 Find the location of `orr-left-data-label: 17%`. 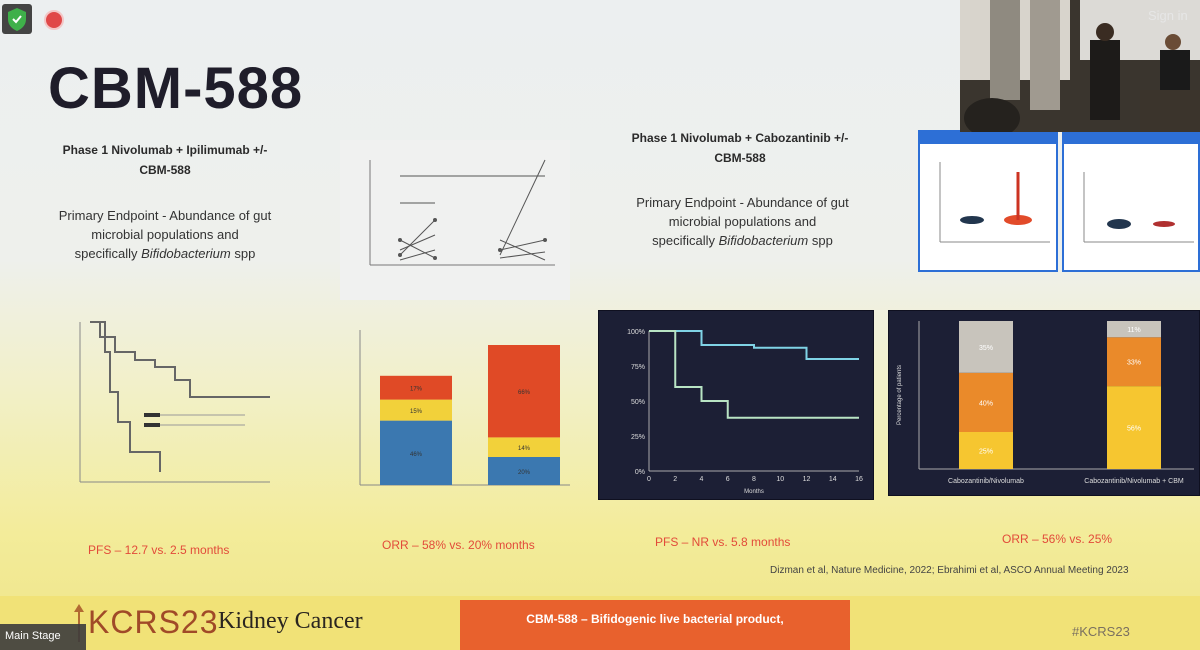

orr-left-data-label: 17% is located at coordinates (416, 390).